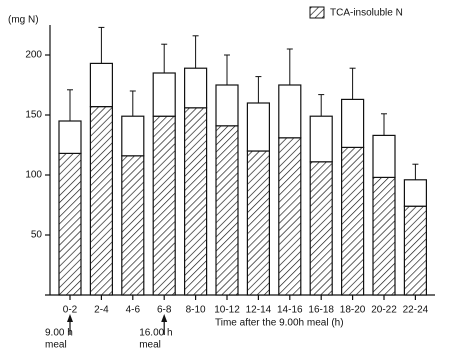 The image size is (451, 351). Describe the element at coordinates (33, 55) in the screenshot. I see `y-tick-label: 200` at that location.